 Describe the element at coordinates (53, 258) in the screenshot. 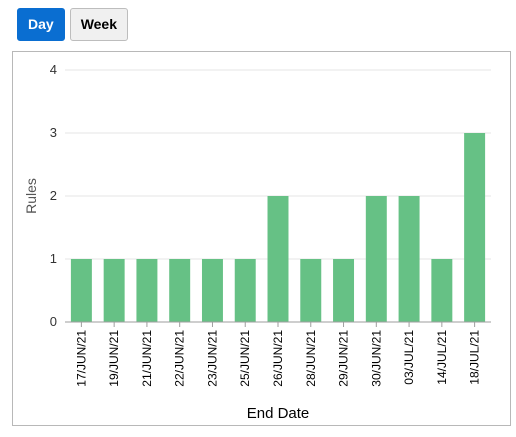

I see `y-tick-label: 1` at that location.